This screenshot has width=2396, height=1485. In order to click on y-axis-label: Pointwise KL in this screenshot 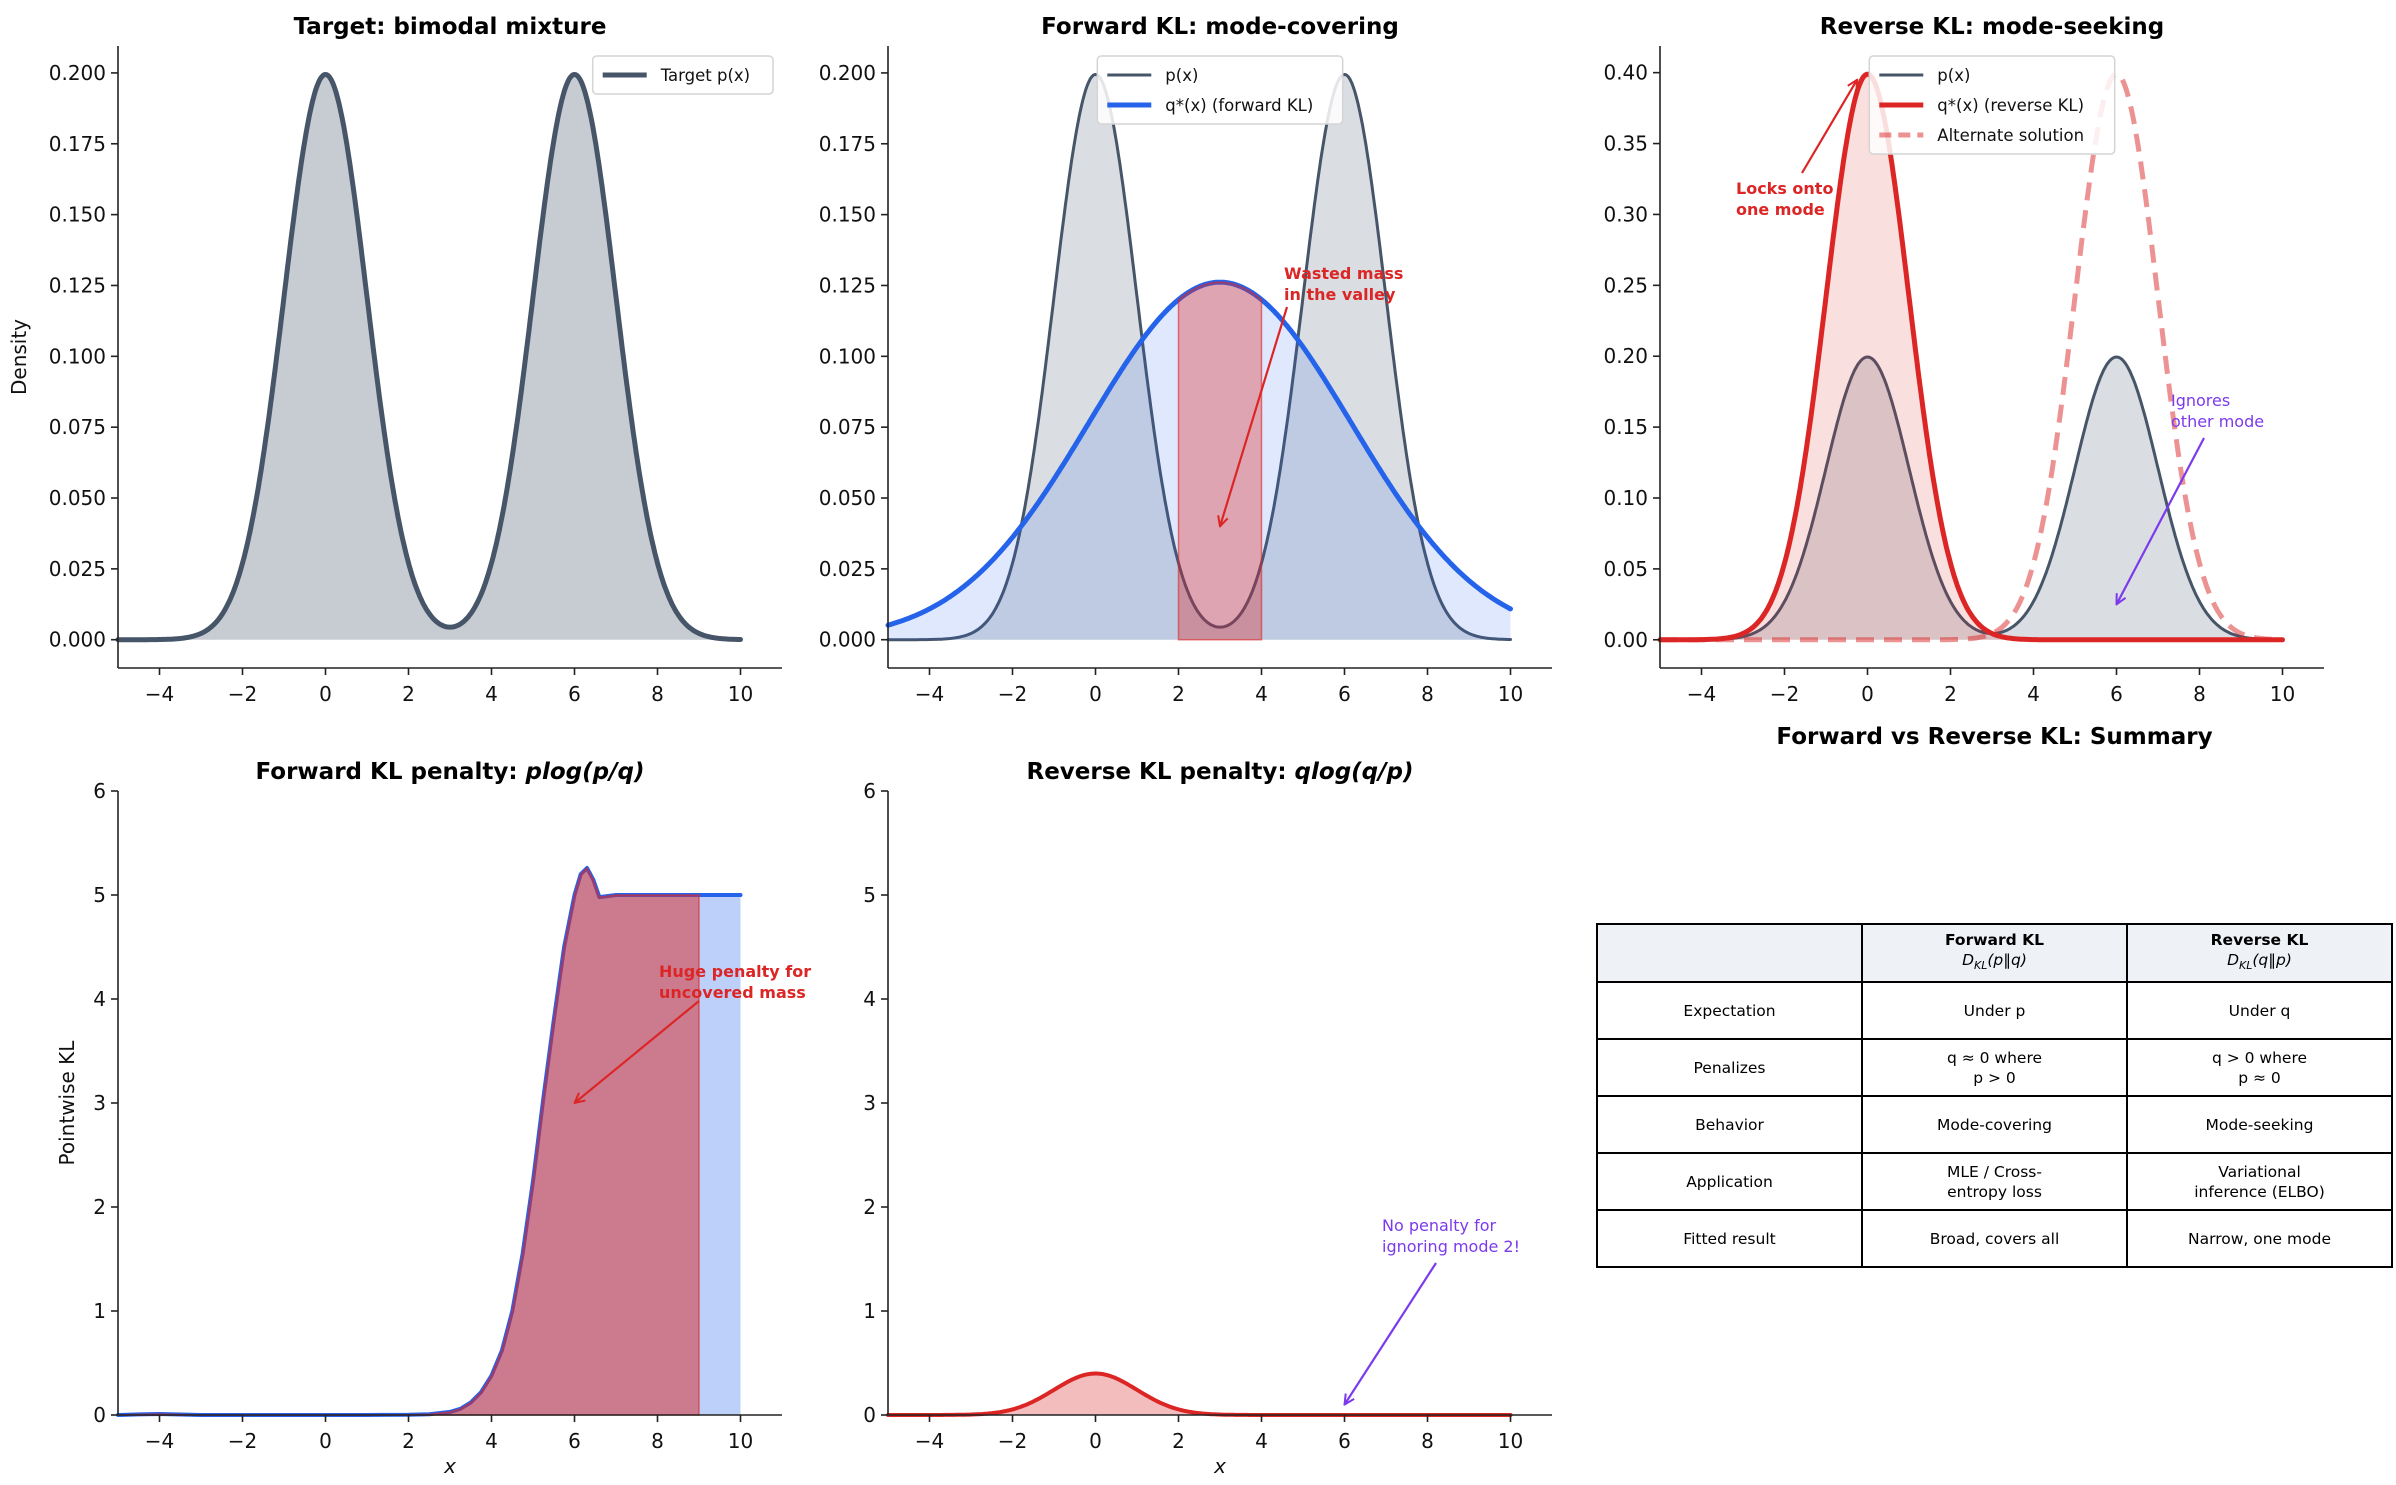, I will do `click(67, 1103)`.